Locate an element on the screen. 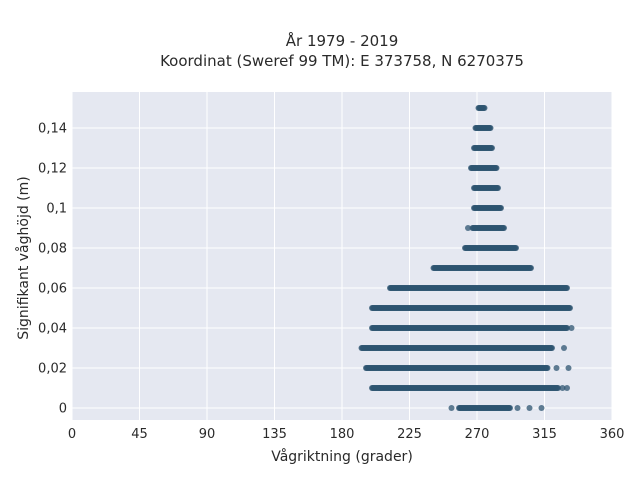 The image size is (640, 480). chart-title-line1: År 1979 - 2019 is located at coordinates (342, 40).